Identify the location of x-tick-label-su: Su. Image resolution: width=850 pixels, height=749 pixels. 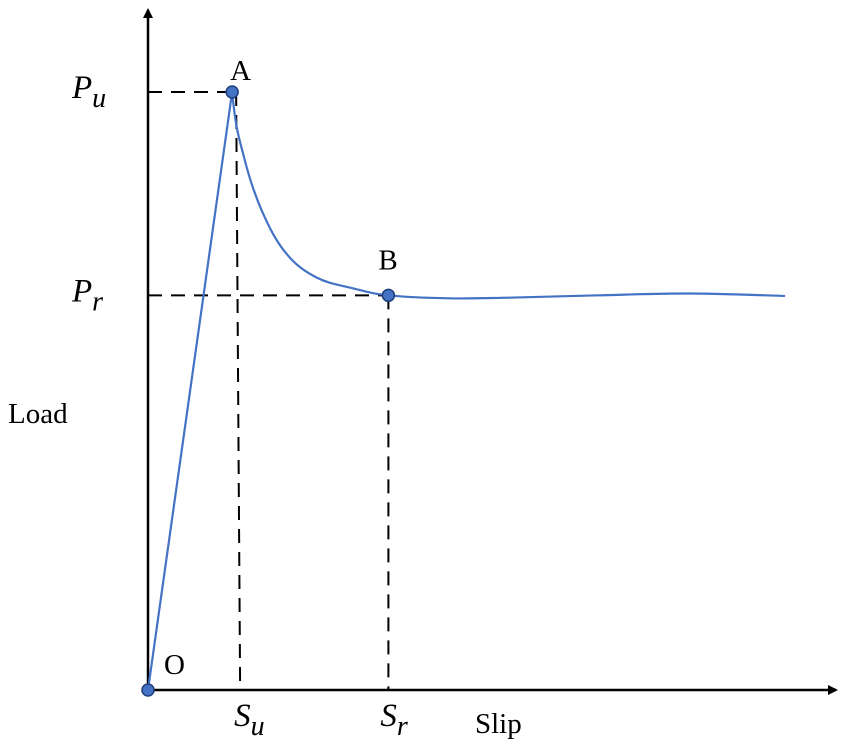
(249, 720).